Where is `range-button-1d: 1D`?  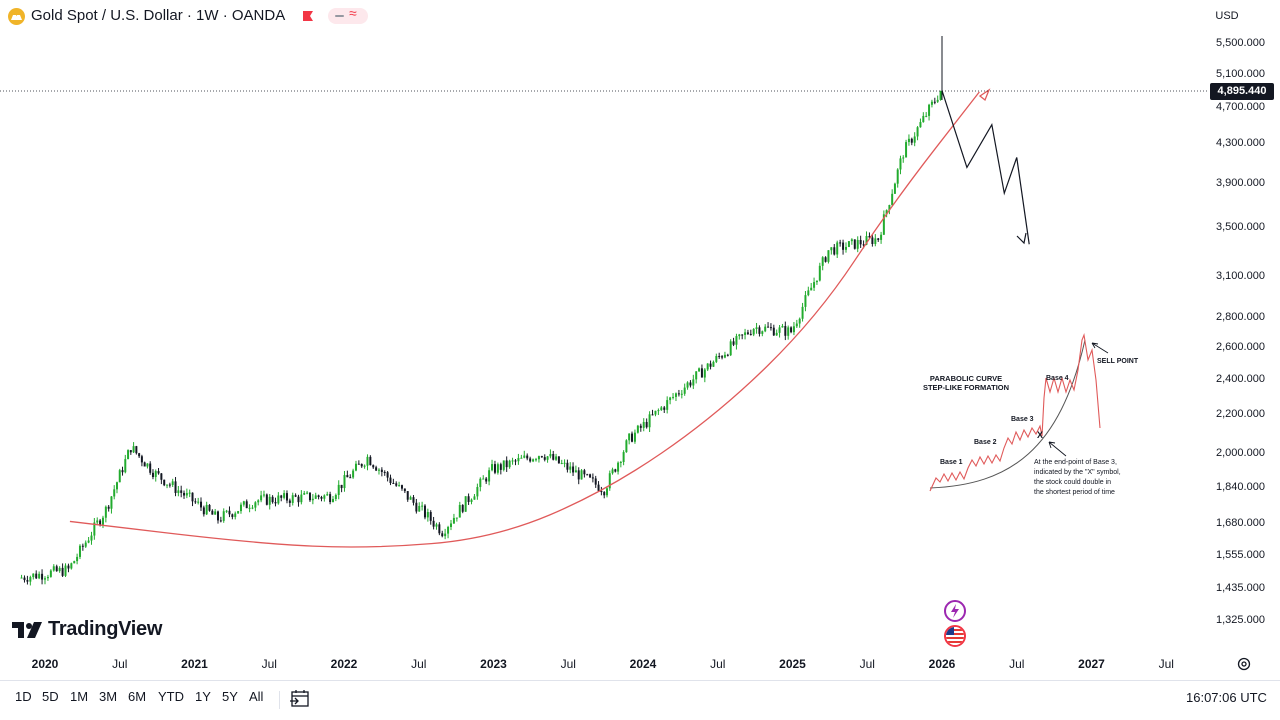 range-button-1d: 1D is located at coordinates (23, 696).